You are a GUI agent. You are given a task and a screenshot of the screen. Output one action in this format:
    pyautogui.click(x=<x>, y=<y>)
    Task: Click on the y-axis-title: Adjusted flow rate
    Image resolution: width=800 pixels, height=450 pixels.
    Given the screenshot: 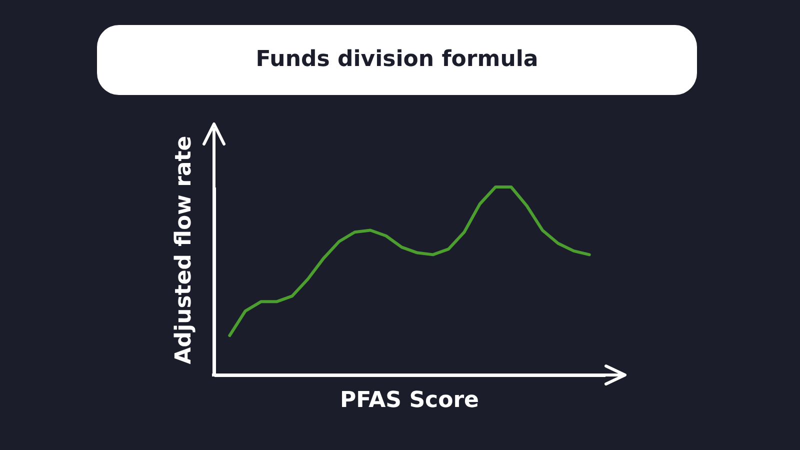 What is the action you would take?
    pyautogui.click(x=184, y=250)
    